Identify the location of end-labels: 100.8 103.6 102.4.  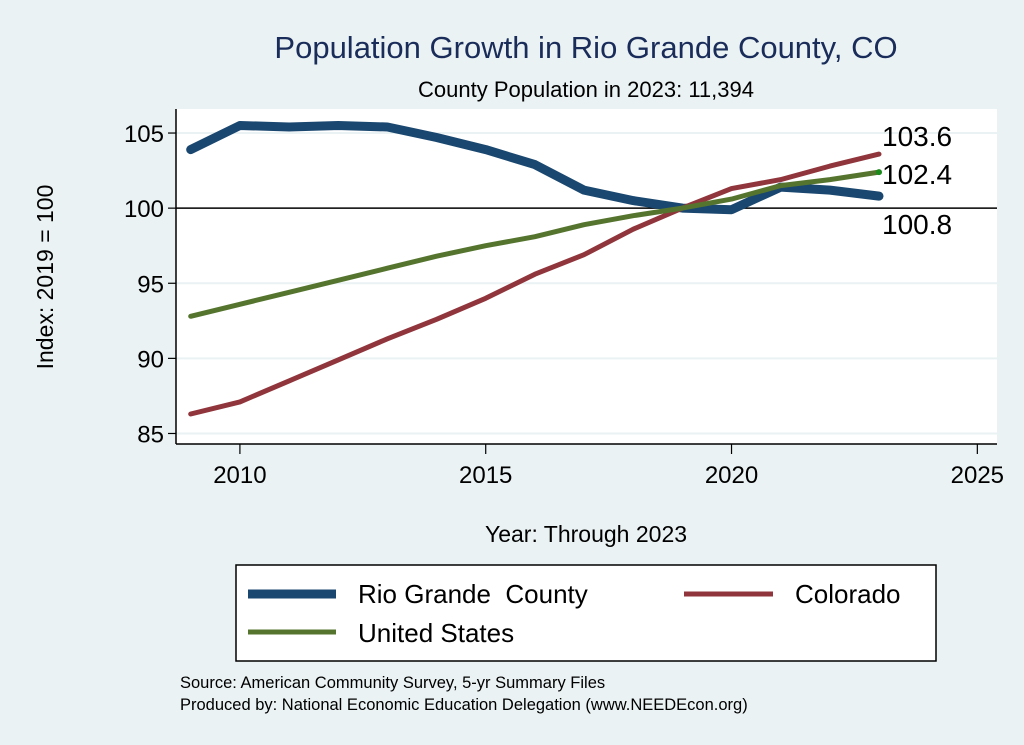
(917, 180).